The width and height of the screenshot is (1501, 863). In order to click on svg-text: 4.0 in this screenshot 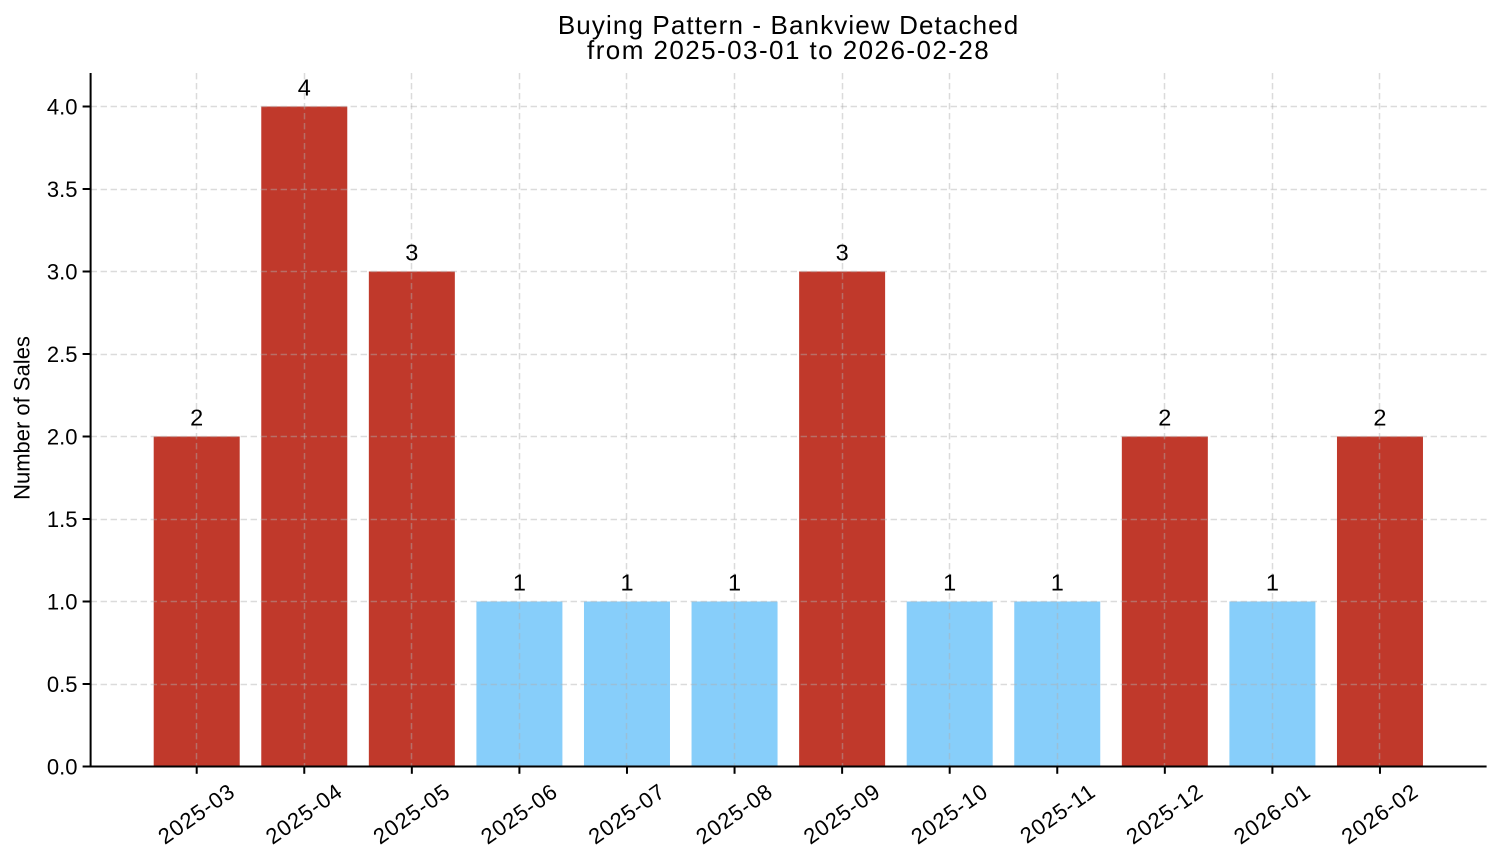, I will do `click(62, 107)`.